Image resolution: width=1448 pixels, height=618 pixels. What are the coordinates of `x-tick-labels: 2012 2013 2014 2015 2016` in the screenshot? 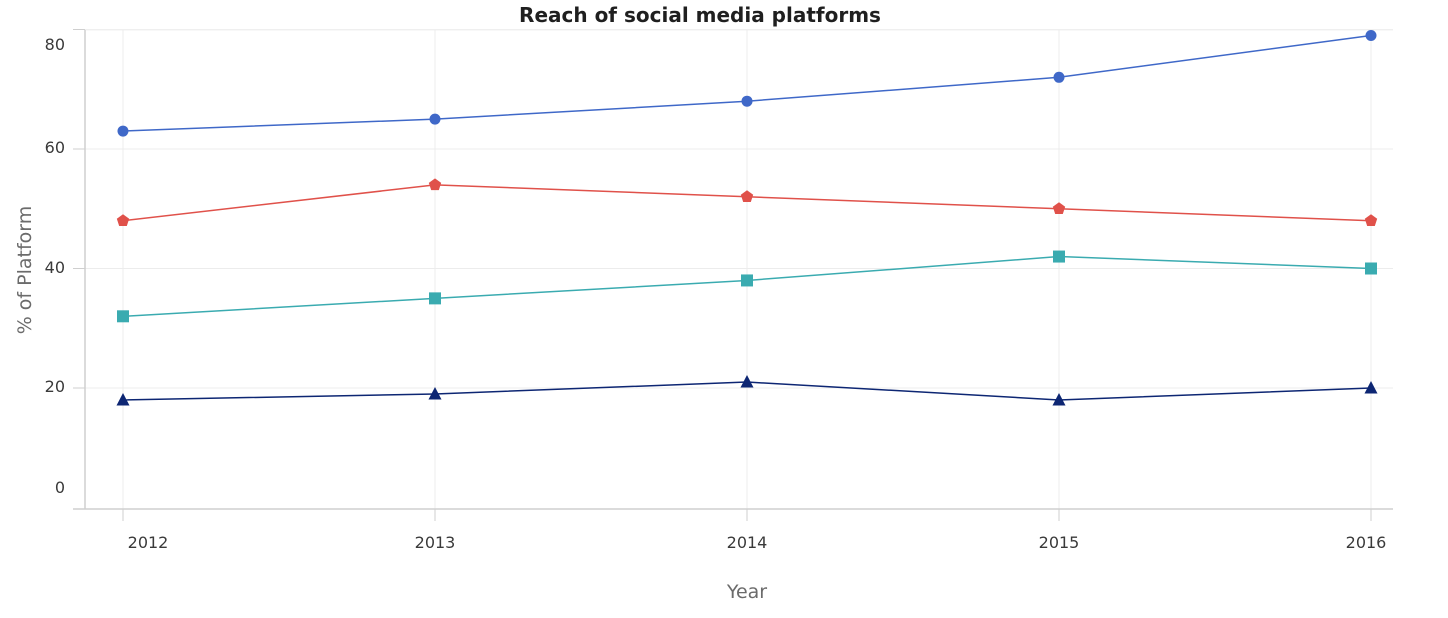 It's located at (757, 542).